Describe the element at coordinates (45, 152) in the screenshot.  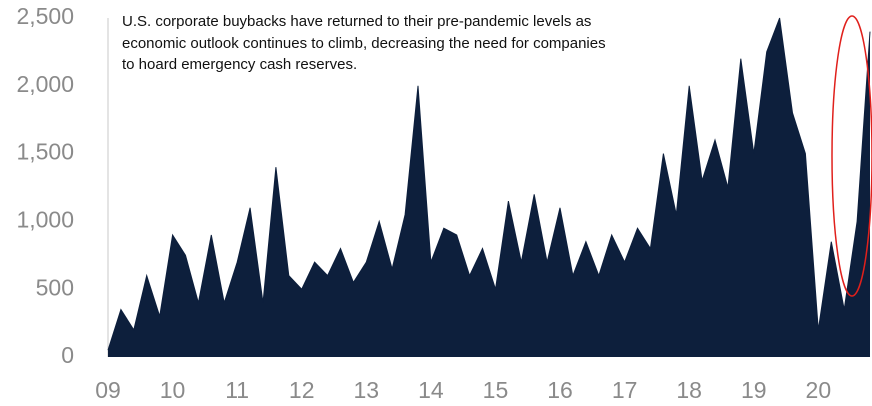
I see `y-tick-label: 1,500` at that location.